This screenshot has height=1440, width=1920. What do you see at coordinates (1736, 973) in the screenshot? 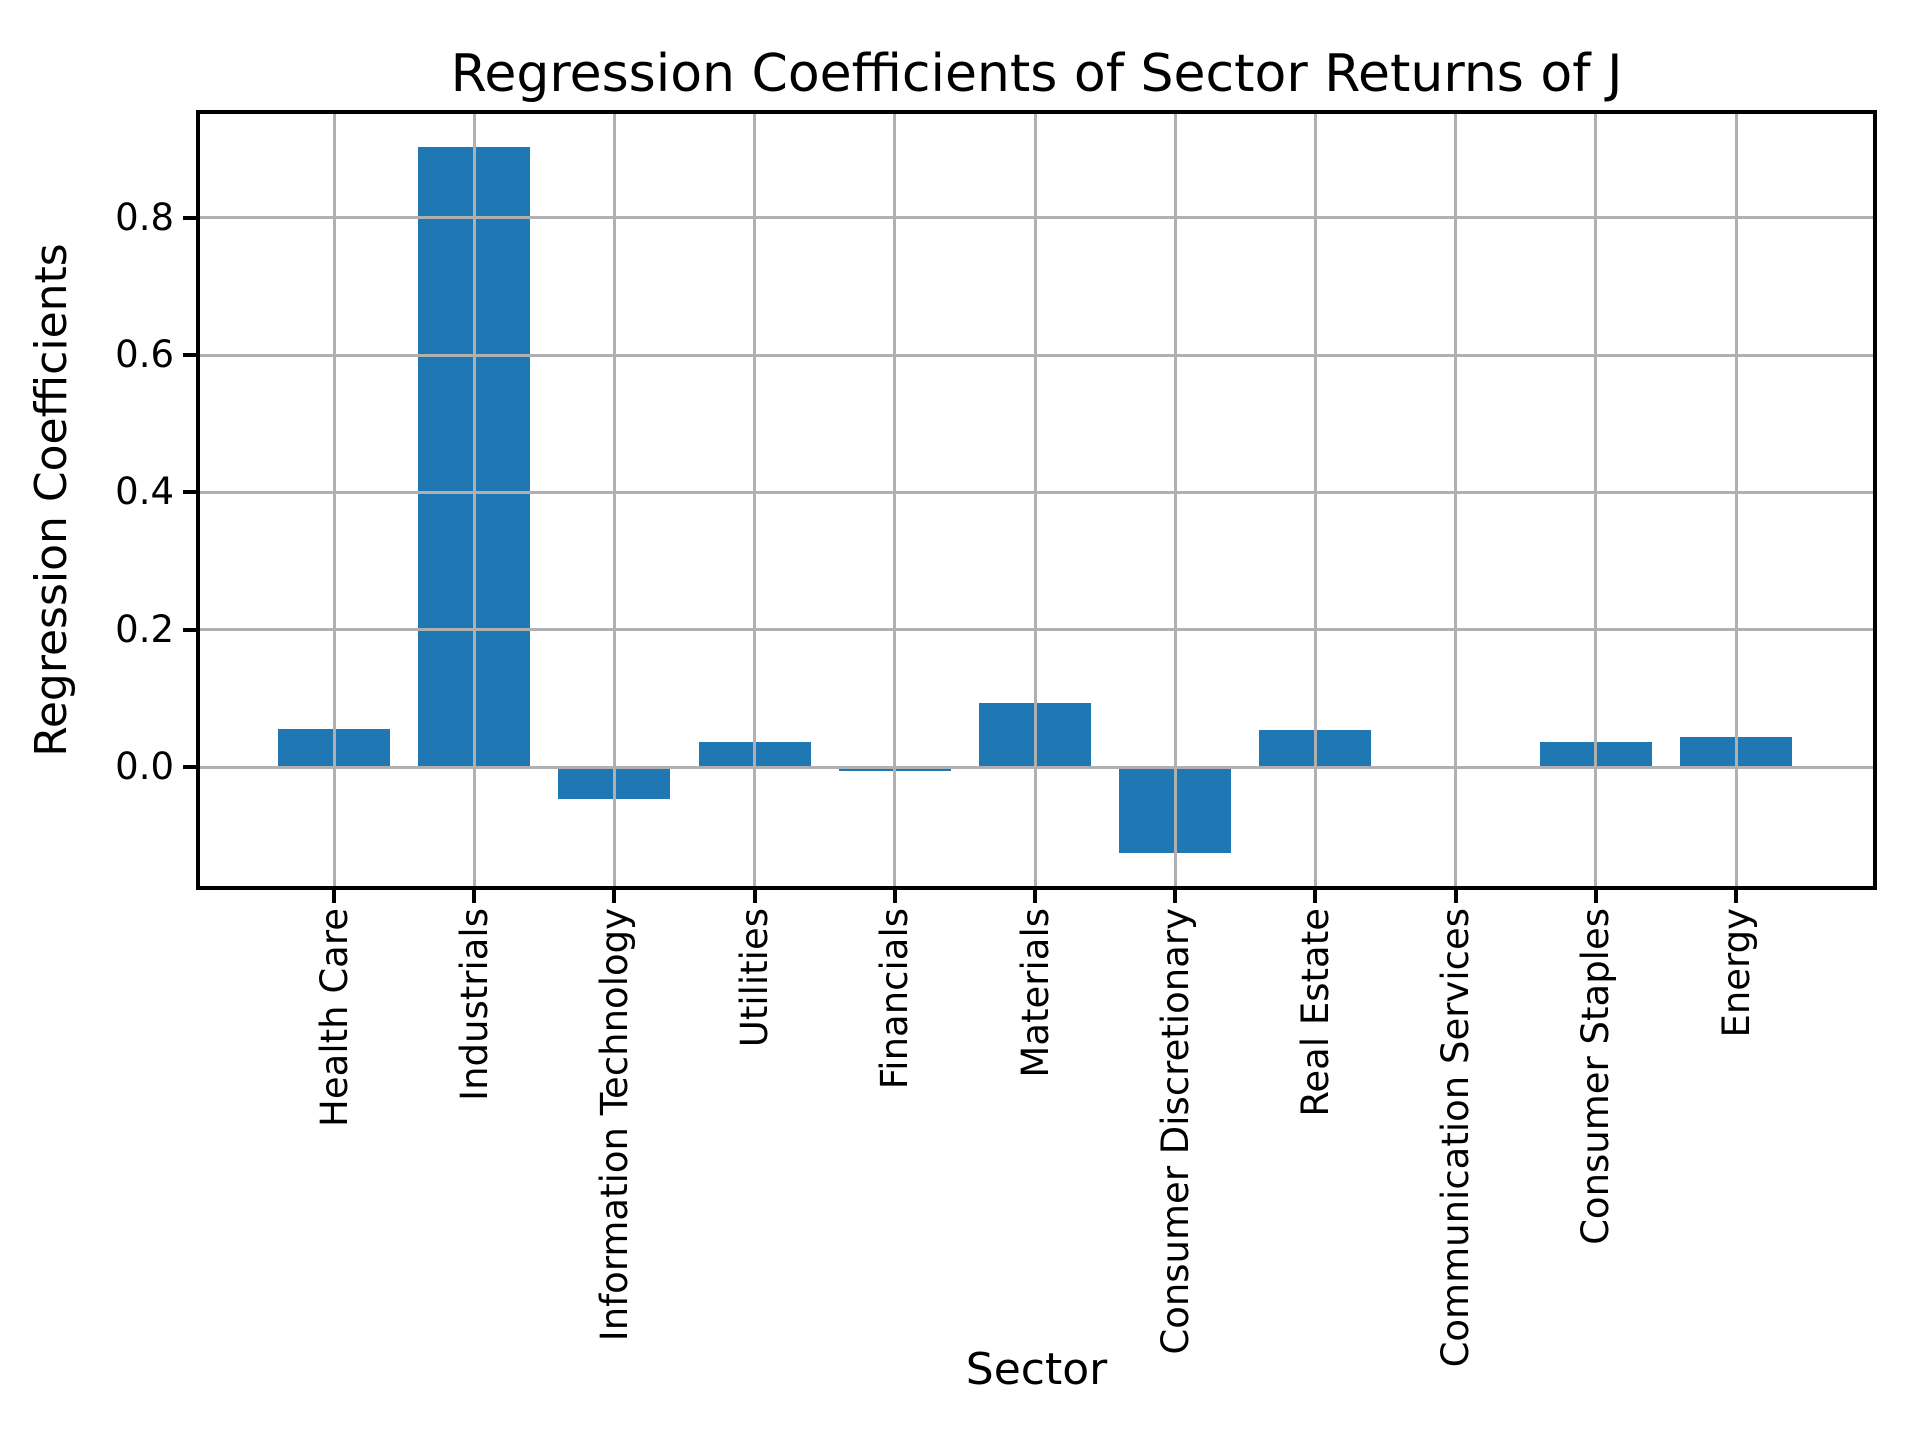
I see `x-tick-label-text: Energy` at bounding box center [1736, 973].